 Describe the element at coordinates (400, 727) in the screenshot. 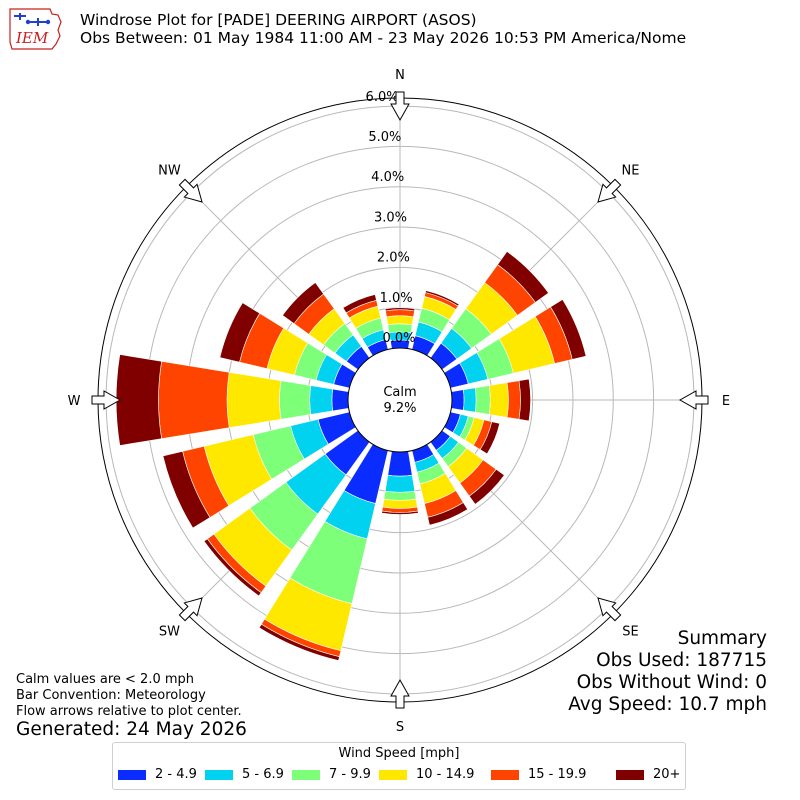

I see `compass-label-s: S` at that location.